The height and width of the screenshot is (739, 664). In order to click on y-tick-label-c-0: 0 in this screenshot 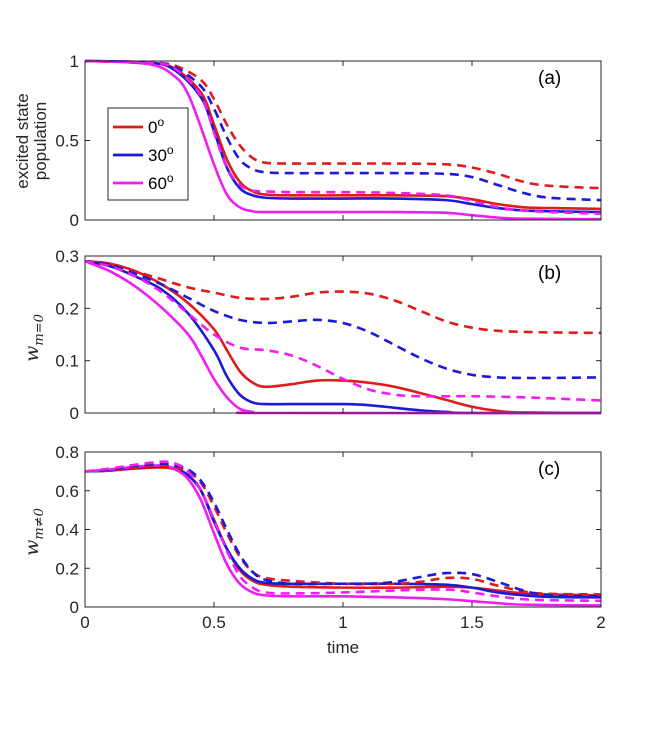, I will do `click(74, 607)`.